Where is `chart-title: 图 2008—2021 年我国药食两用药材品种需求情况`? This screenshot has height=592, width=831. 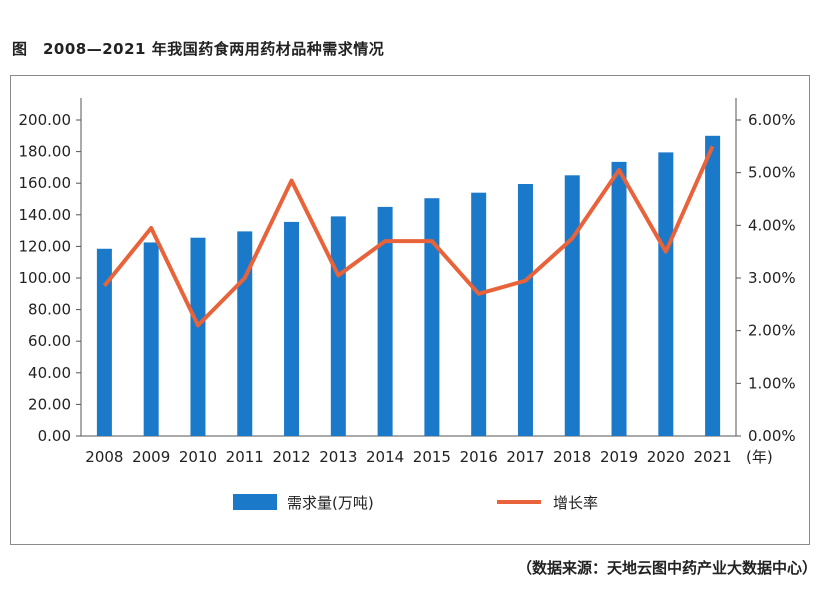 chart-title: 图 2008—2021 年我国药食两用药材品种需求情况 is located at coordinates (198, 49).